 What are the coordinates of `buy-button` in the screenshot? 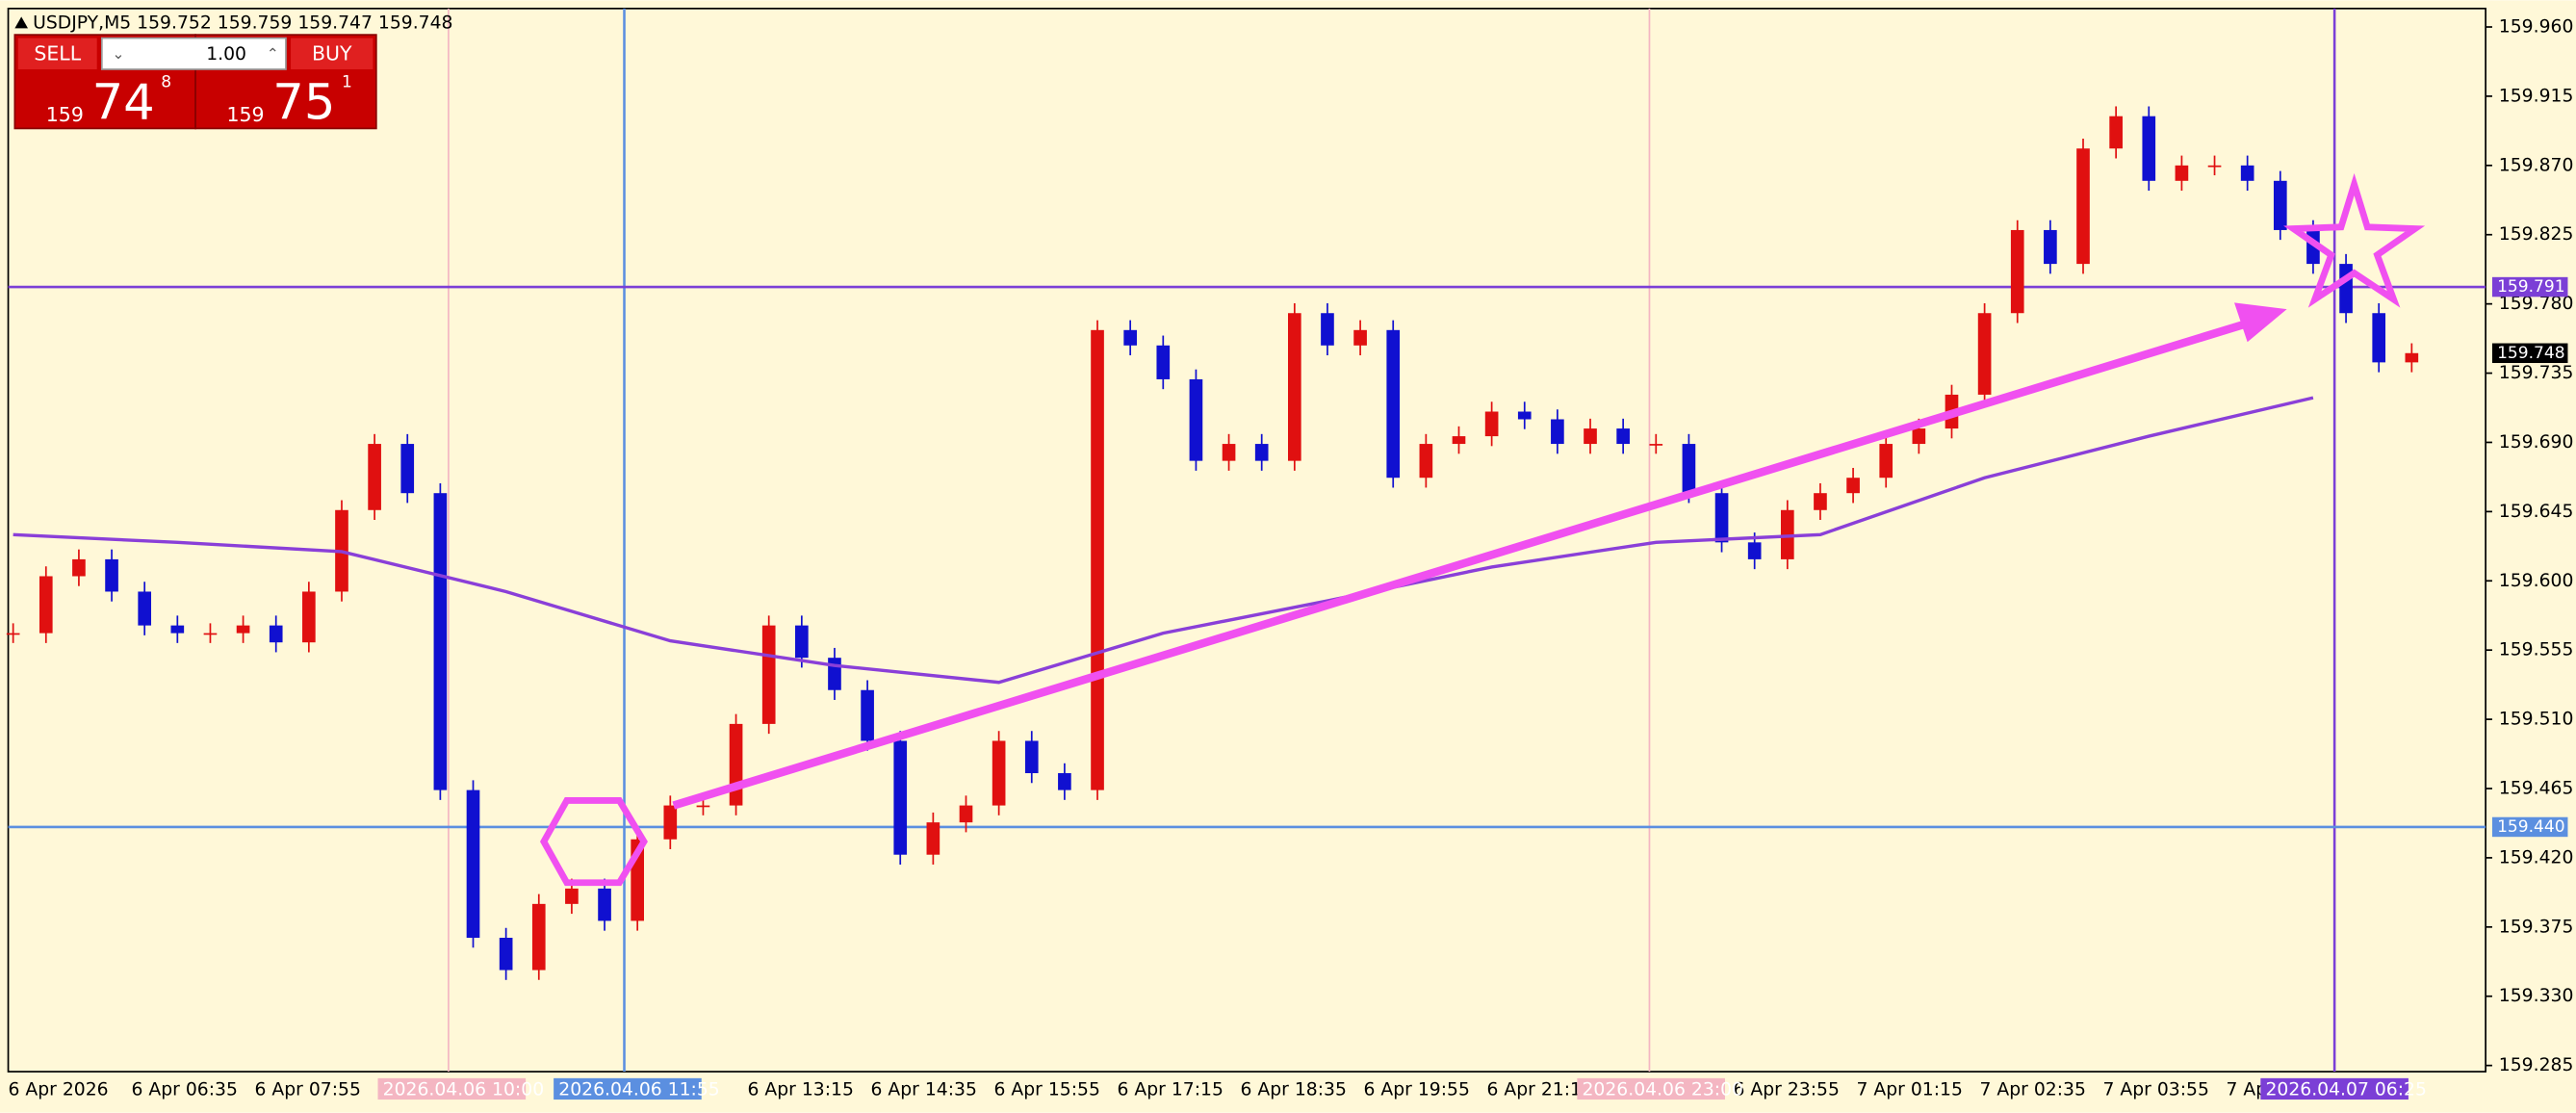 It's located at (332, 53).